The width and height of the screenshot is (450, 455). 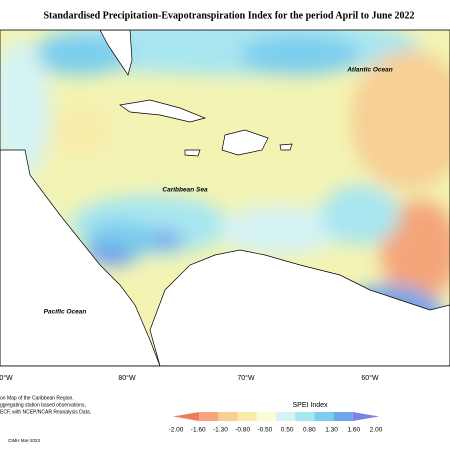 What do you see at coordinates (287, 430) in the screenshot?
I see `legend-tick-label: 0.50` at bounding box center [287, 430].